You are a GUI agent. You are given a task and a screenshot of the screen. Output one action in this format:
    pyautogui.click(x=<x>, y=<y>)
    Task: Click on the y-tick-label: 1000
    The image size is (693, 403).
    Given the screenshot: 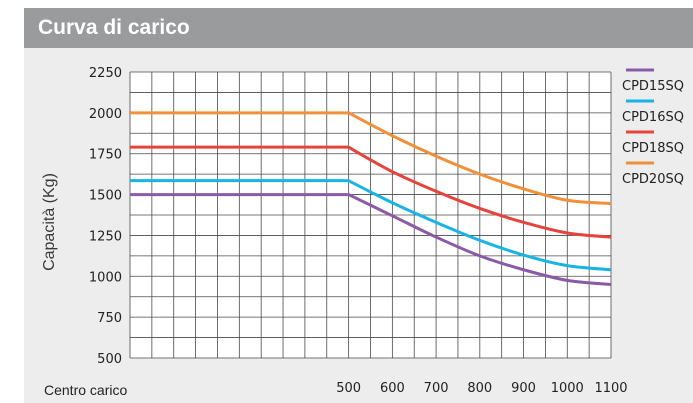 What is the action you would take?
    pyautogui.click(x=105, y=277)
    